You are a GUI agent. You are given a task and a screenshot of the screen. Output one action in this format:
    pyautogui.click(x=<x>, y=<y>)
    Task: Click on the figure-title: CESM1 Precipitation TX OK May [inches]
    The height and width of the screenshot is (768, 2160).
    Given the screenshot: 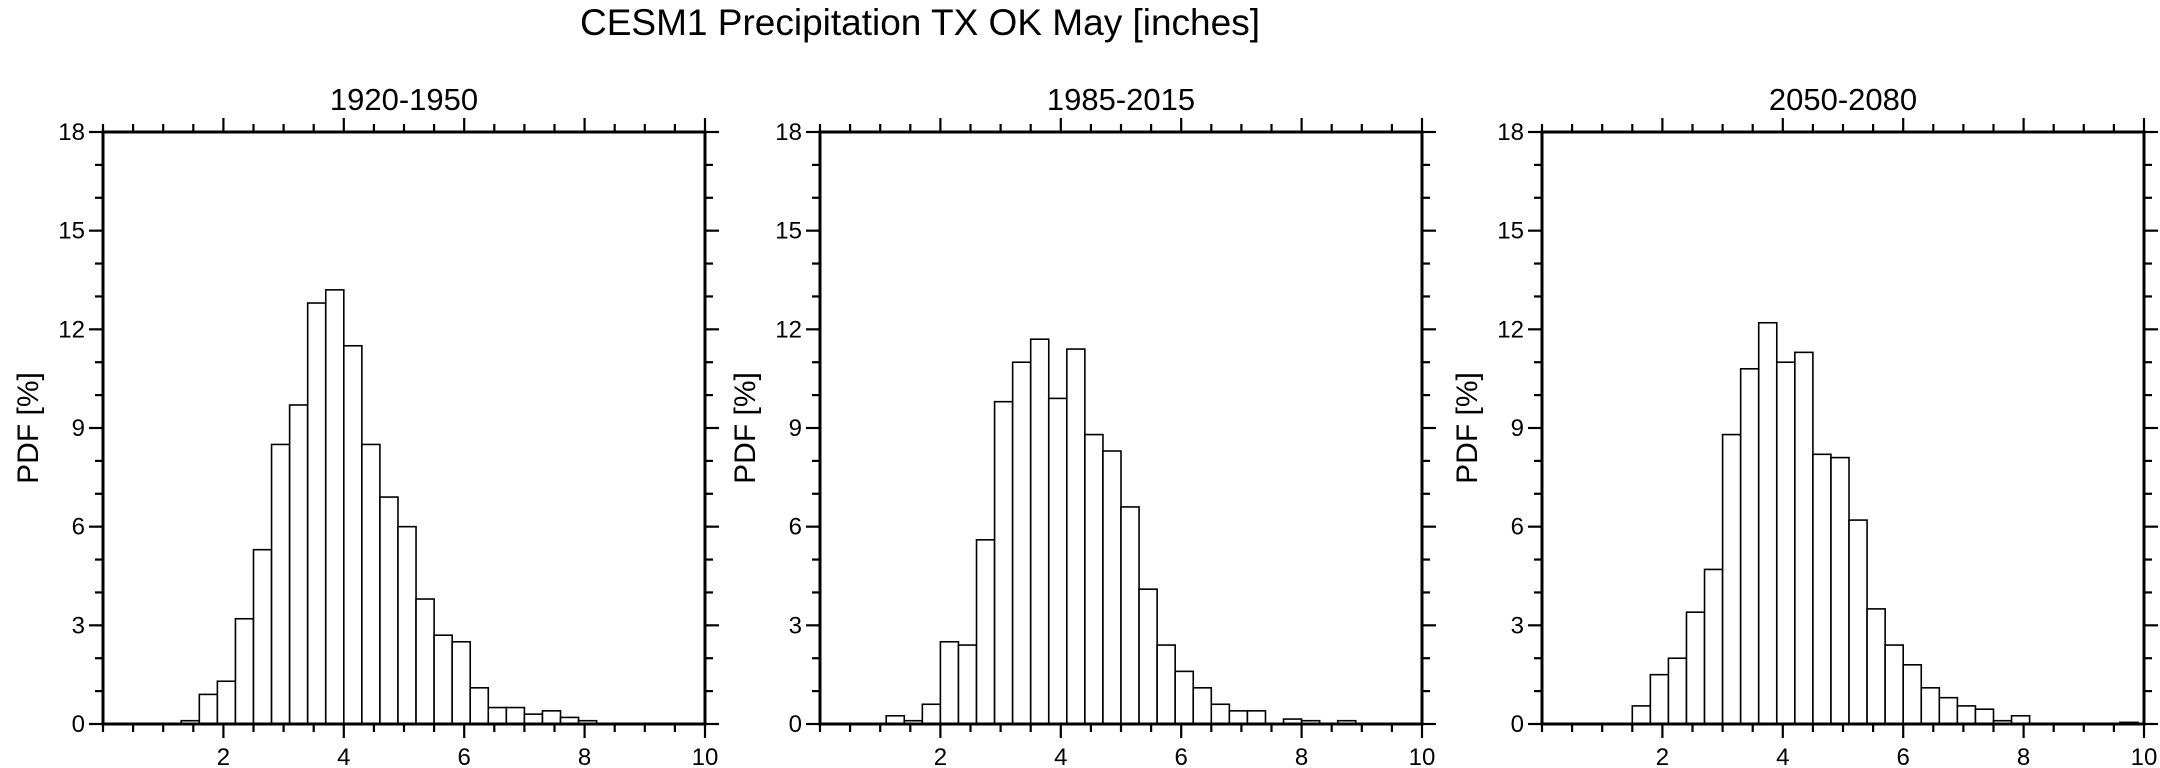 What is the action you would take?
    pyautogui.click(x=920, y=22)
    